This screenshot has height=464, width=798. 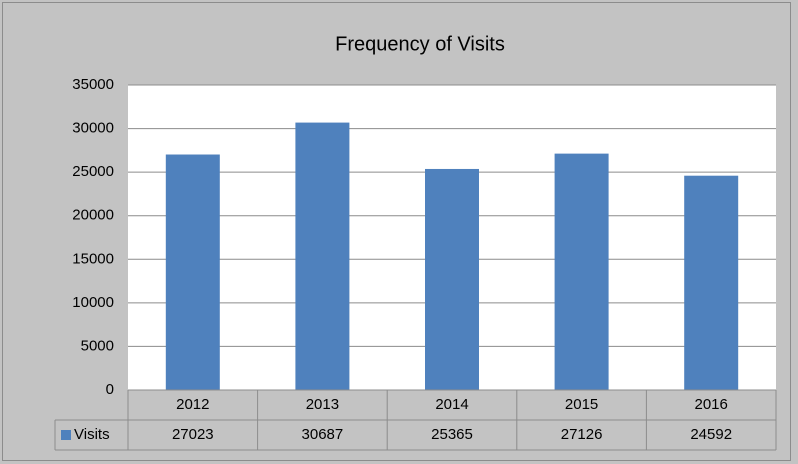 What do you see at coordinates (93, 215) in the screenshot?
I see `y-tick-label: 20000` at bounding box center [93, 215].